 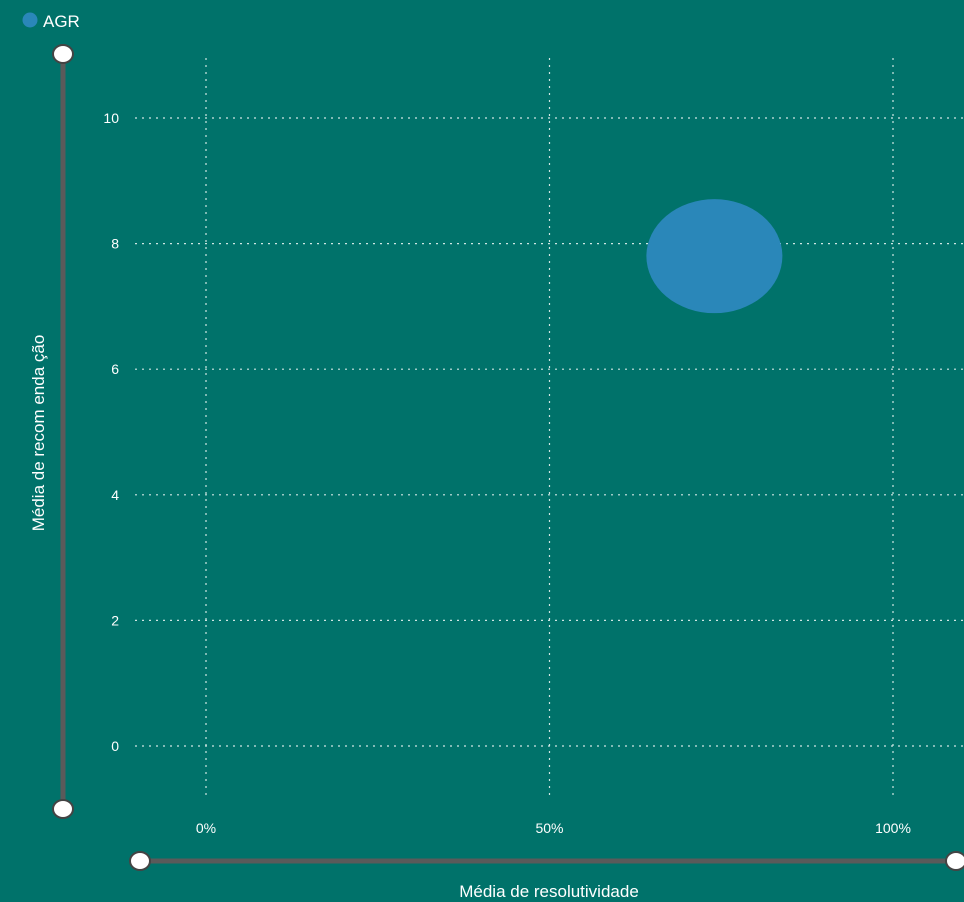 I want to click on y-tick-label: 2, so click(x=115, y=620).